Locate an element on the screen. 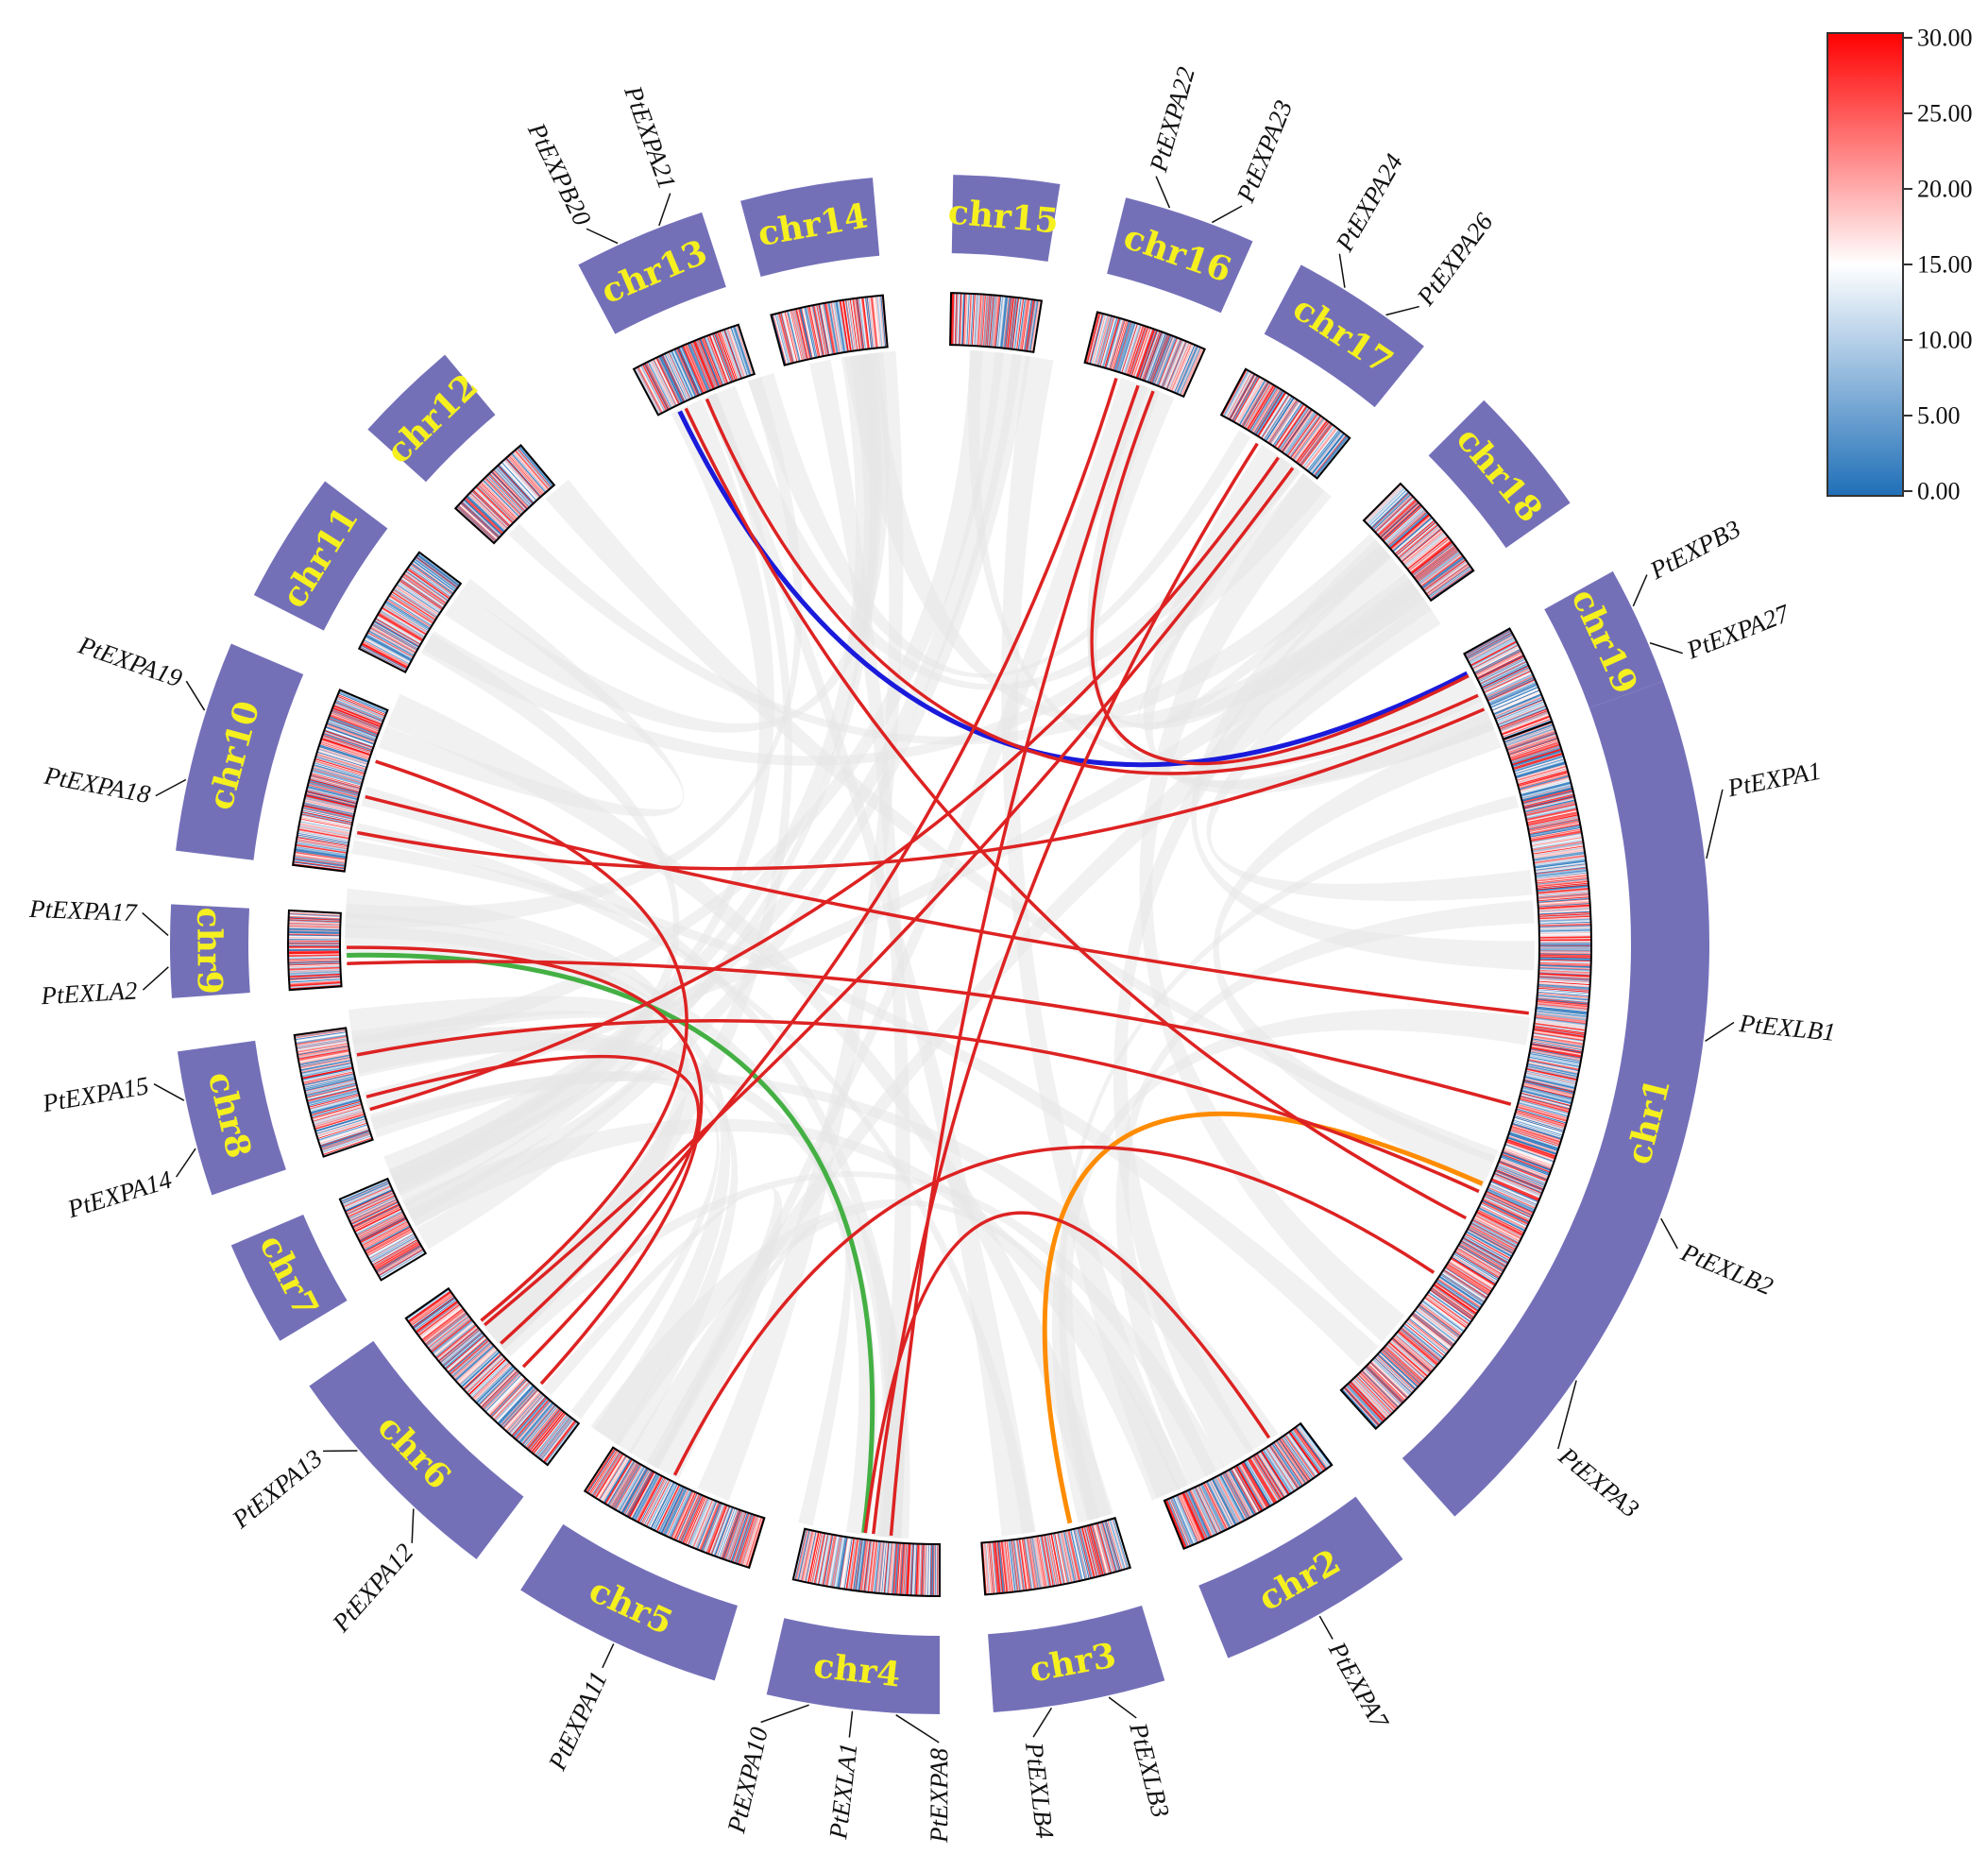 The image size is (1988, 1854). synteny-band is located at coordinates (1094, 927).